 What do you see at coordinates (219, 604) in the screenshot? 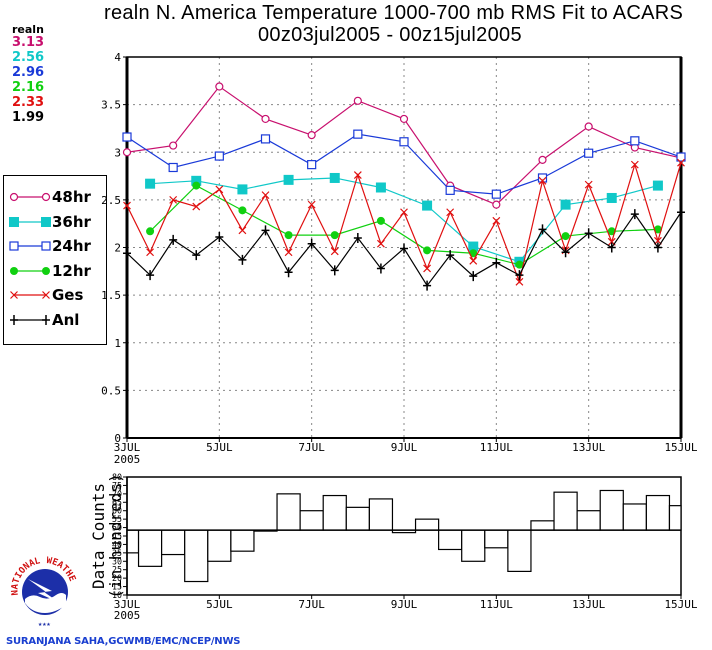
I see `lower-x-tick-label: 5JUL` at bounding box center [219, 604].